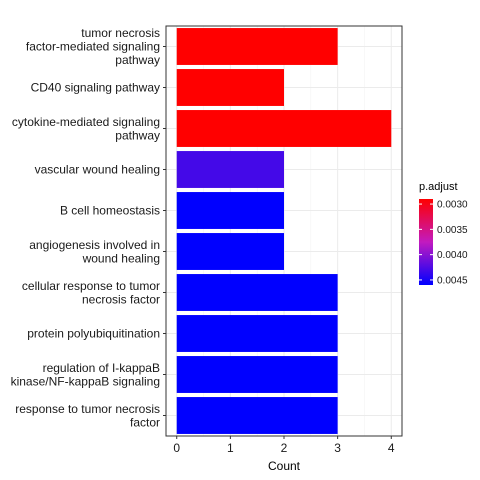 The width and height of the screenshot is (480, 480). I want to click on x-tick-label: 1, so click(230, 448).